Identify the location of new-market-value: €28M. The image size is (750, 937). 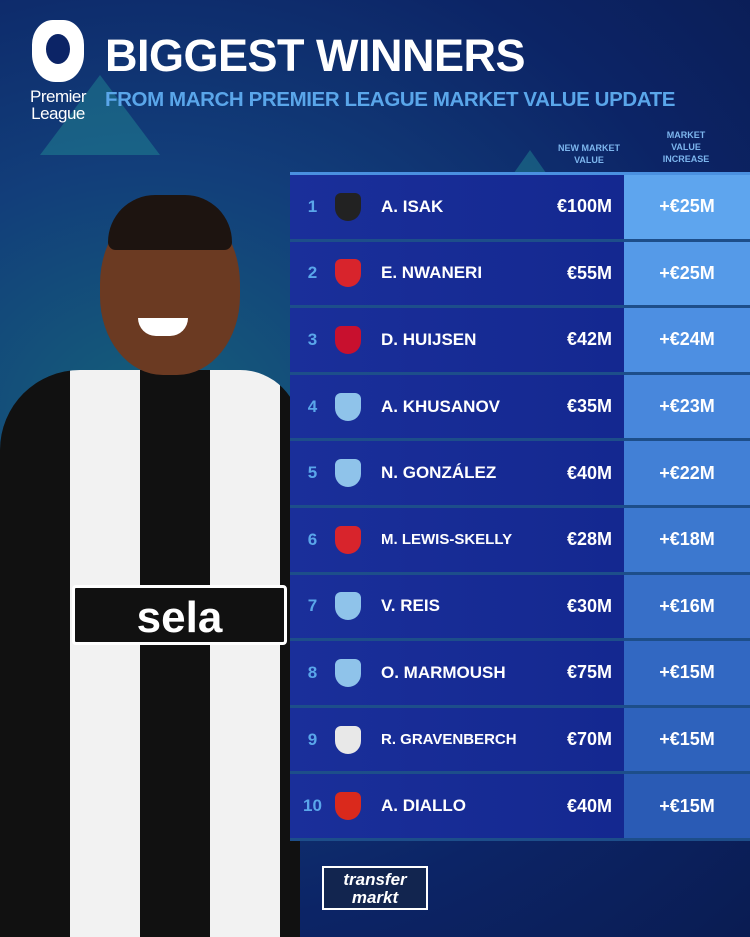
(589, 539).